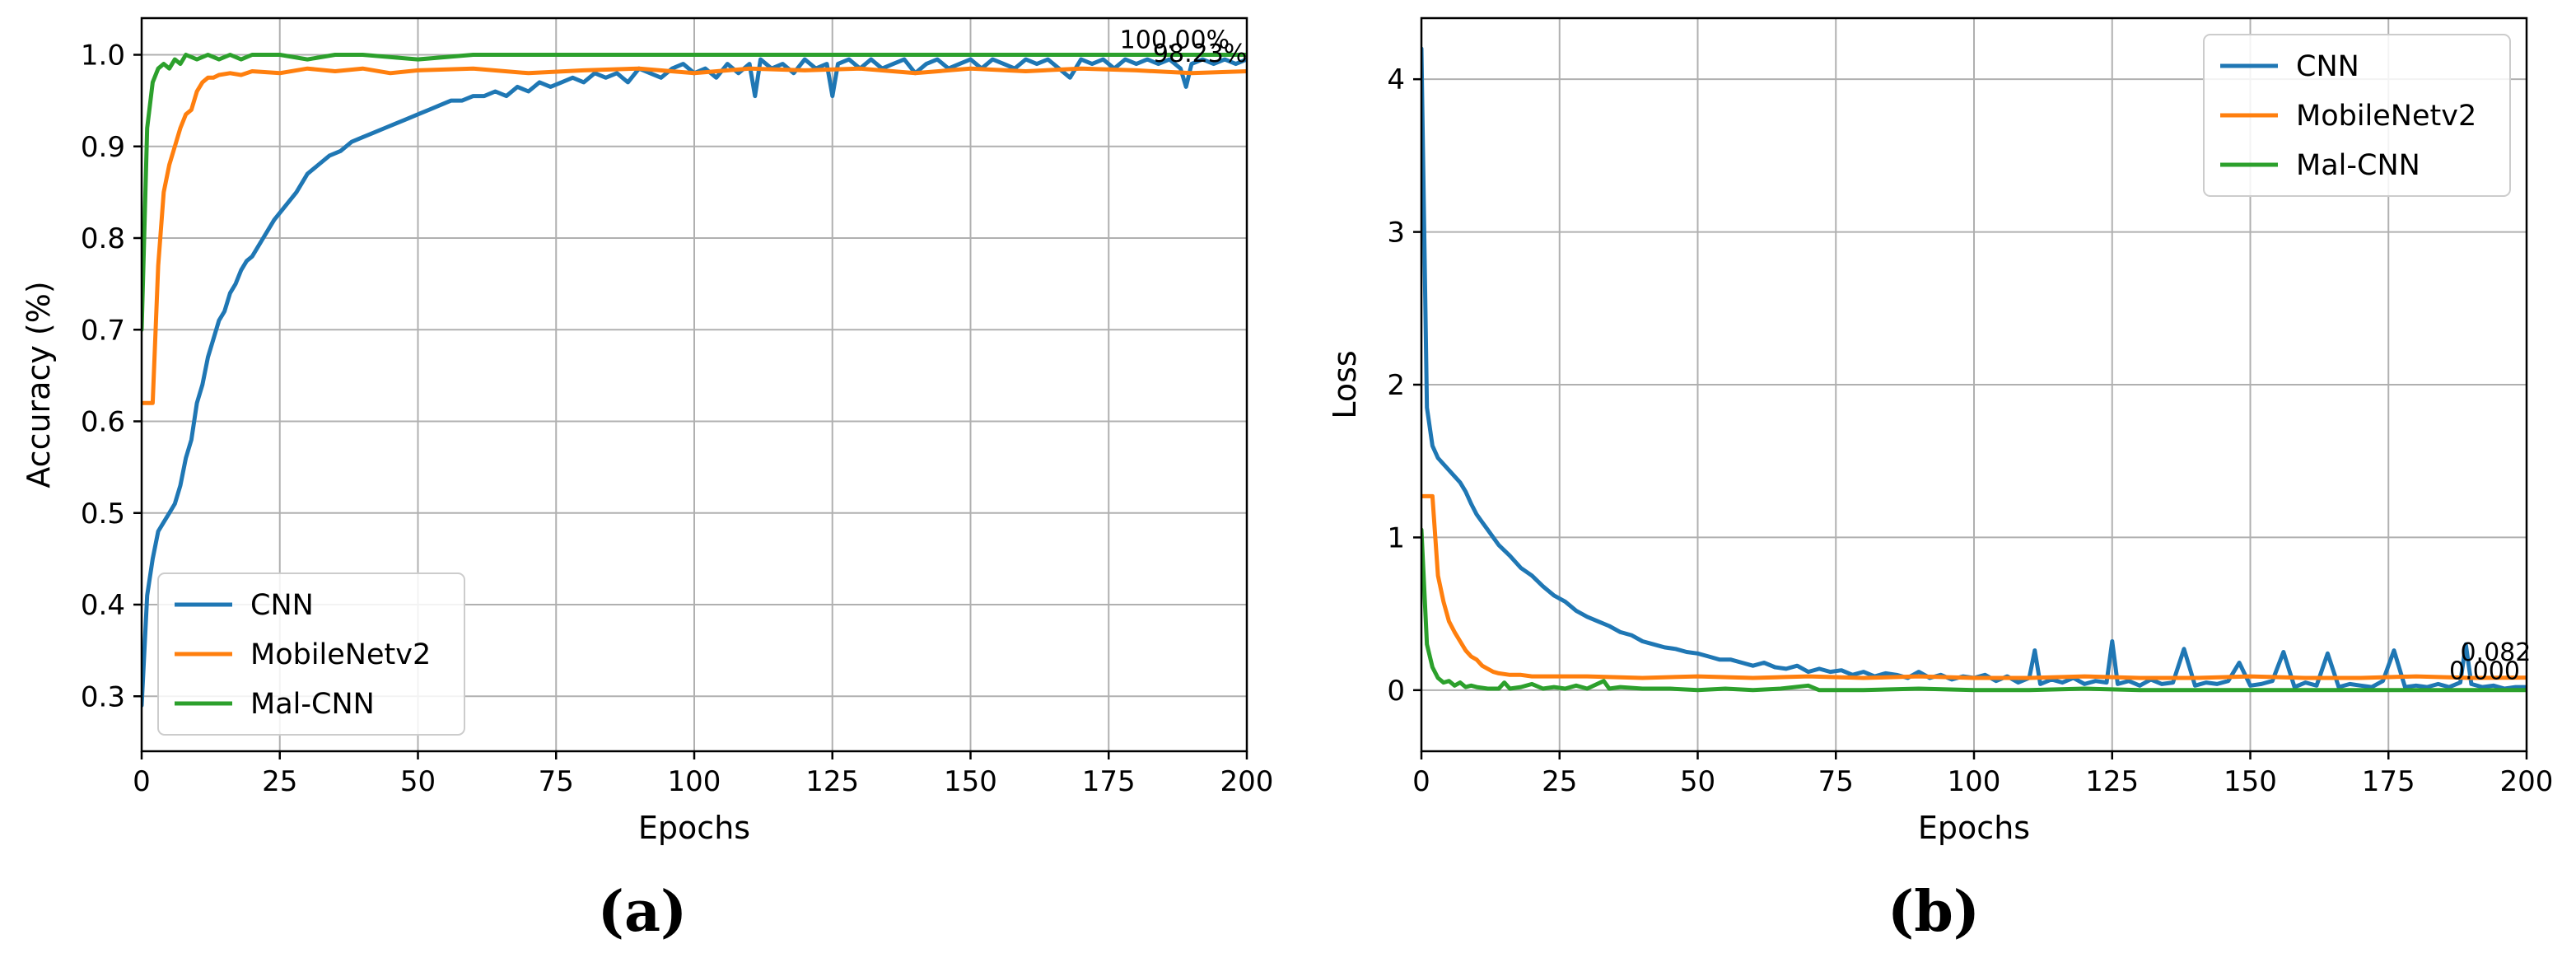  I want to click on y-tick-label: 2, so click(1396, 385).